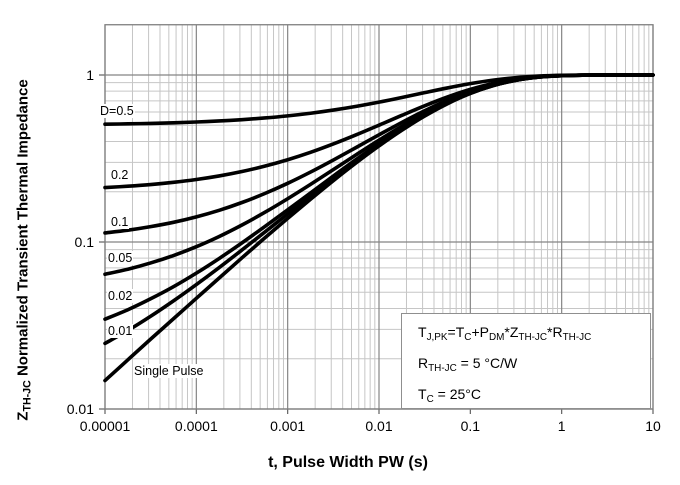  Describe the element at coordinates (653, 426) in the screenshot. I see `x-tick-label: 10` at that location.